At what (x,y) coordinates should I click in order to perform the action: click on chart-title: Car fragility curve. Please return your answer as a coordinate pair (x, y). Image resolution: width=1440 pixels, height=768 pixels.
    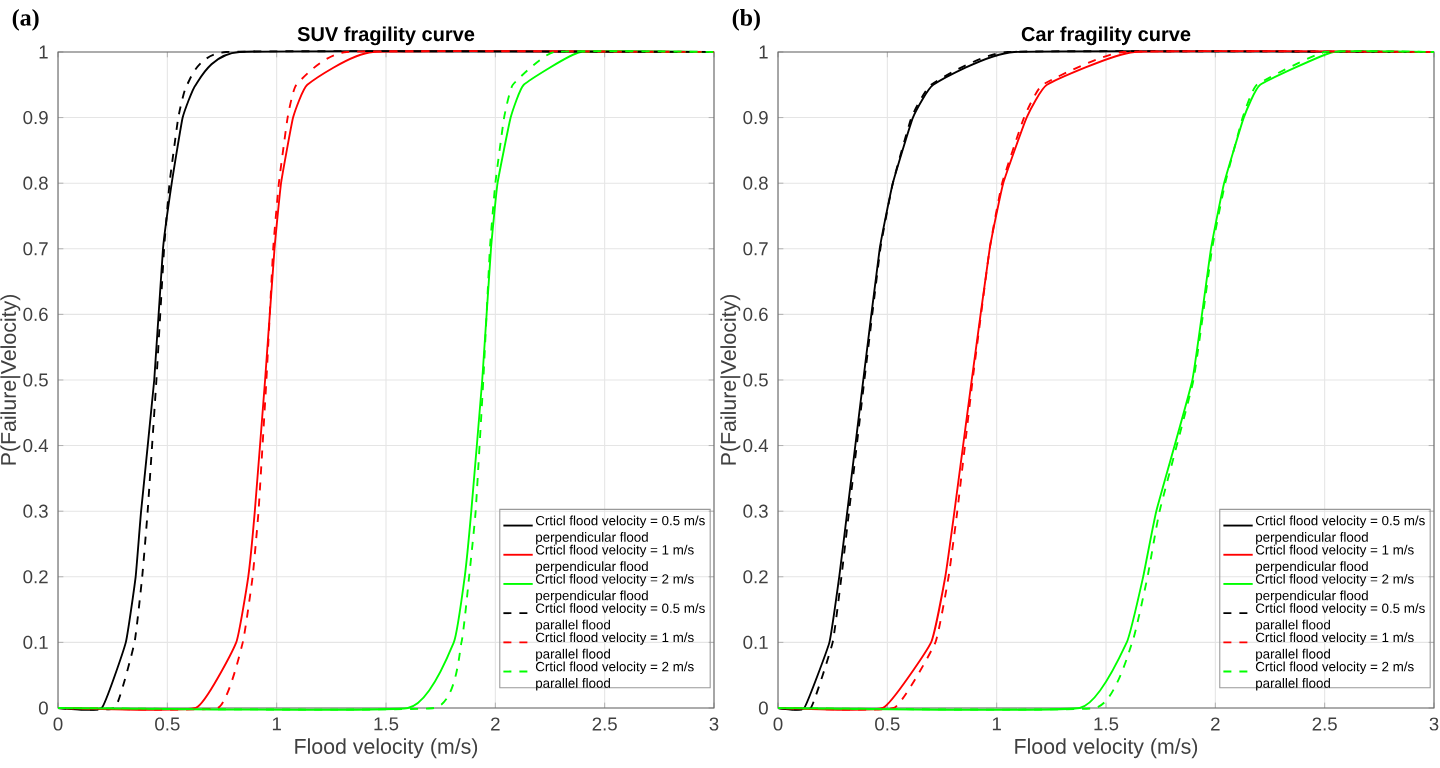
    Looking at the image, I should click on (1106, 36).